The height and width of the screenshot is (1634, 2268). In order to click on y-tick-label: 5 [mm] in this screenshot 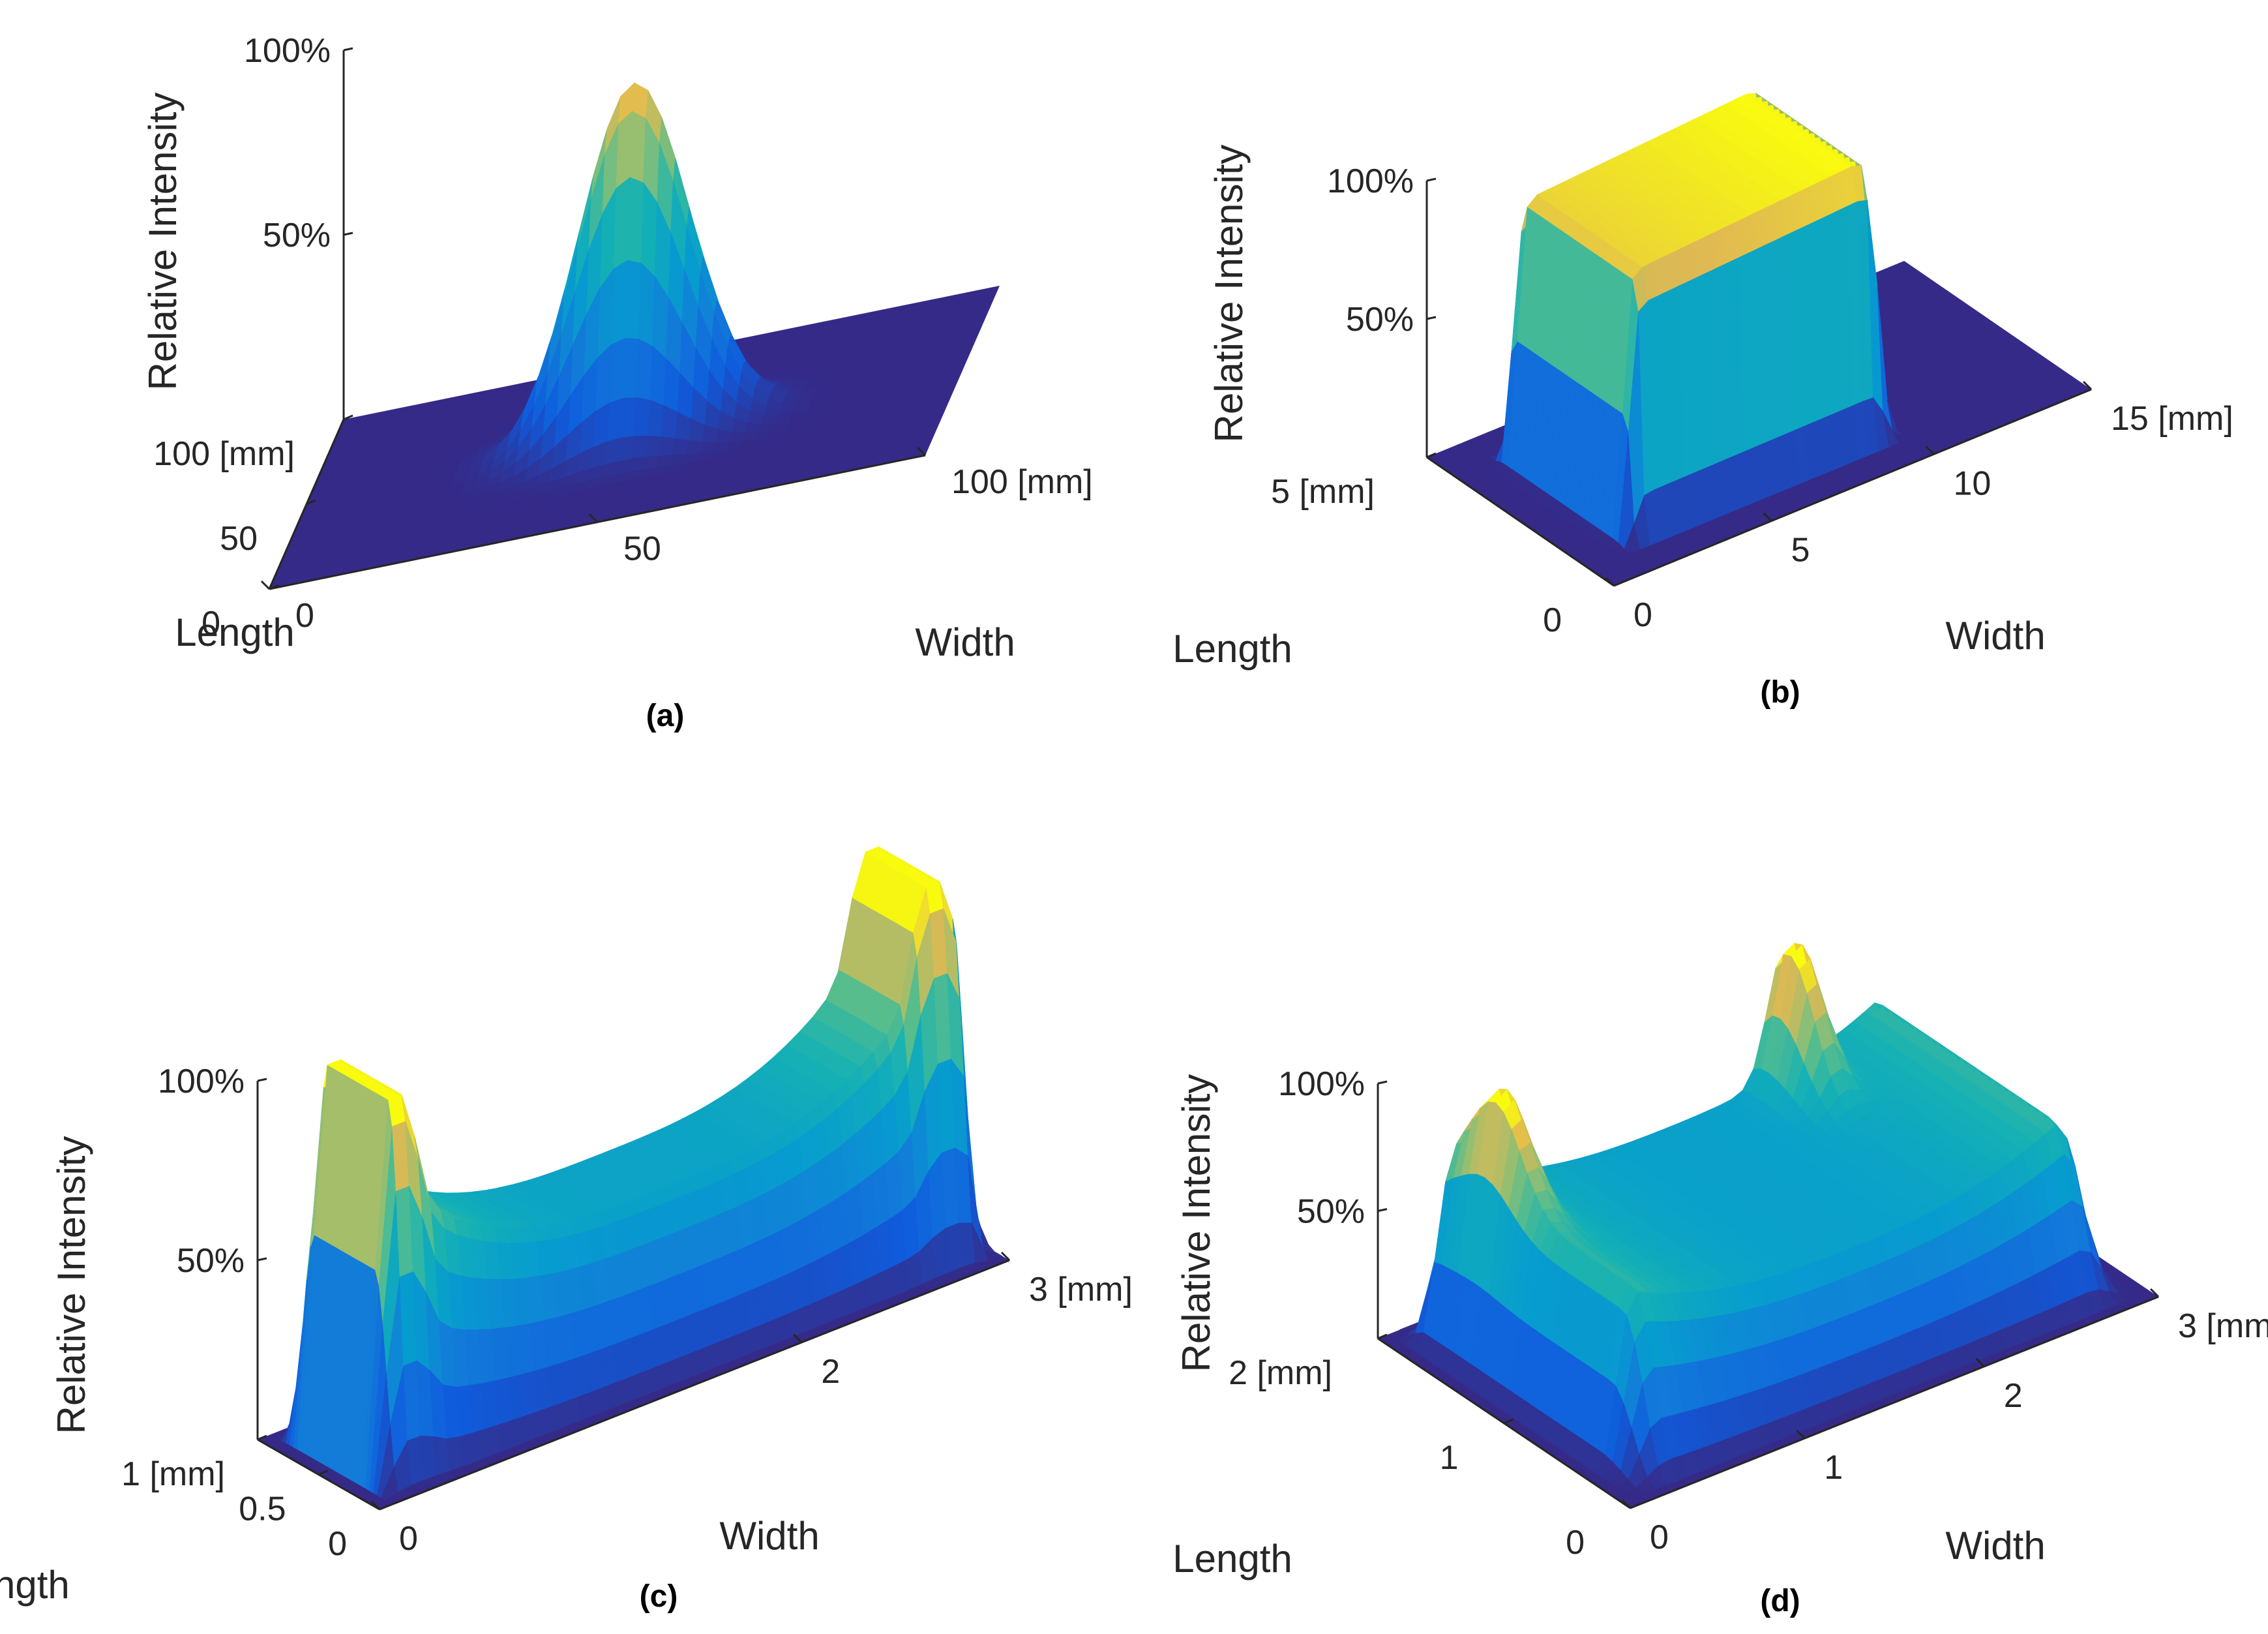, I will do `click(1323, 492)`.